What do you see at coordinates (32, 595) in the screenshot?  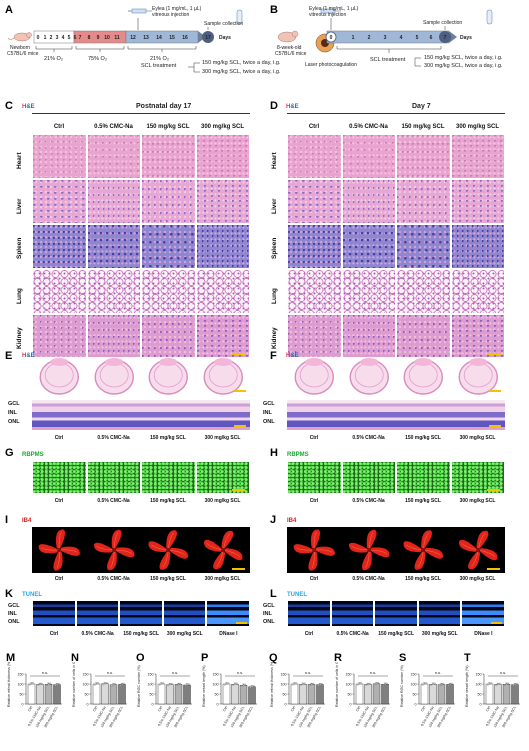 I see `stain-label-k: TUNEL` at bounding box center [32, 595].